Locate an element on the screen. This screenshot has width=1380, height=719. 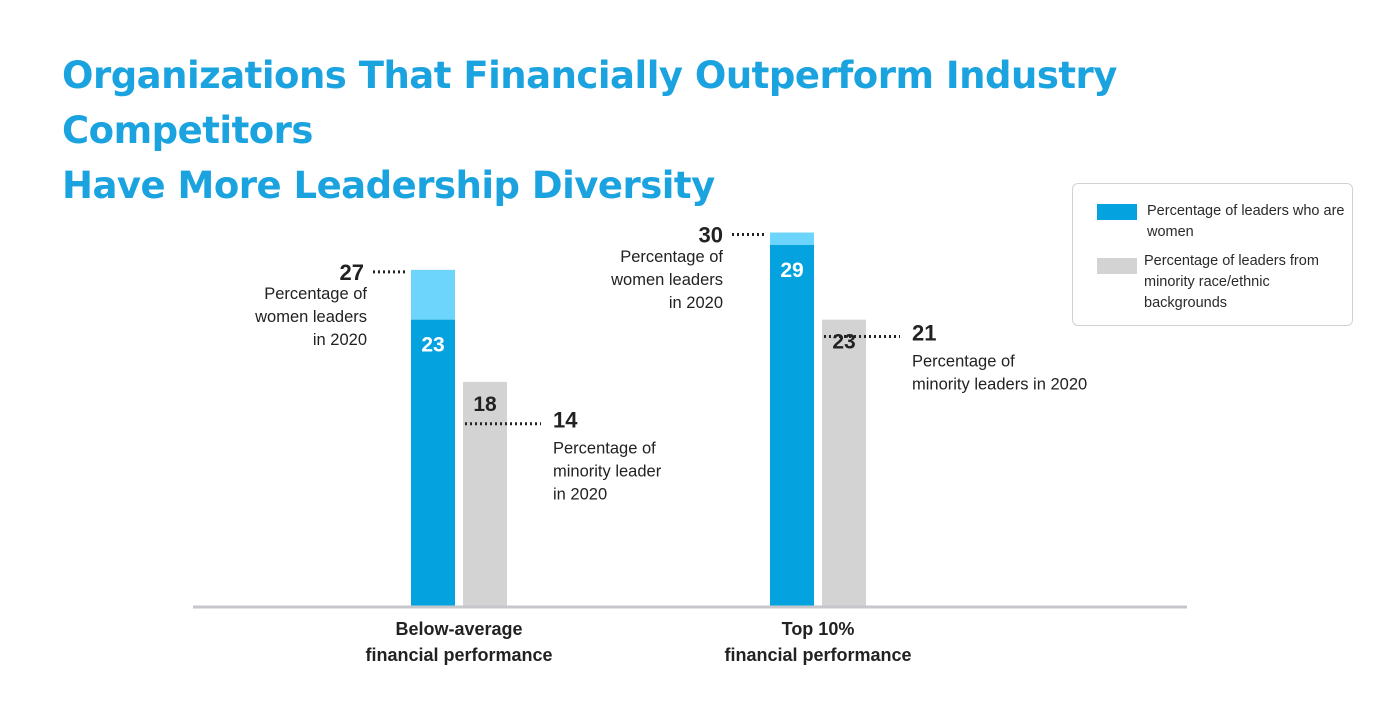
annotation-label-minority-2020-2-line-1: Percentage of is located at coordinates (963, 362).